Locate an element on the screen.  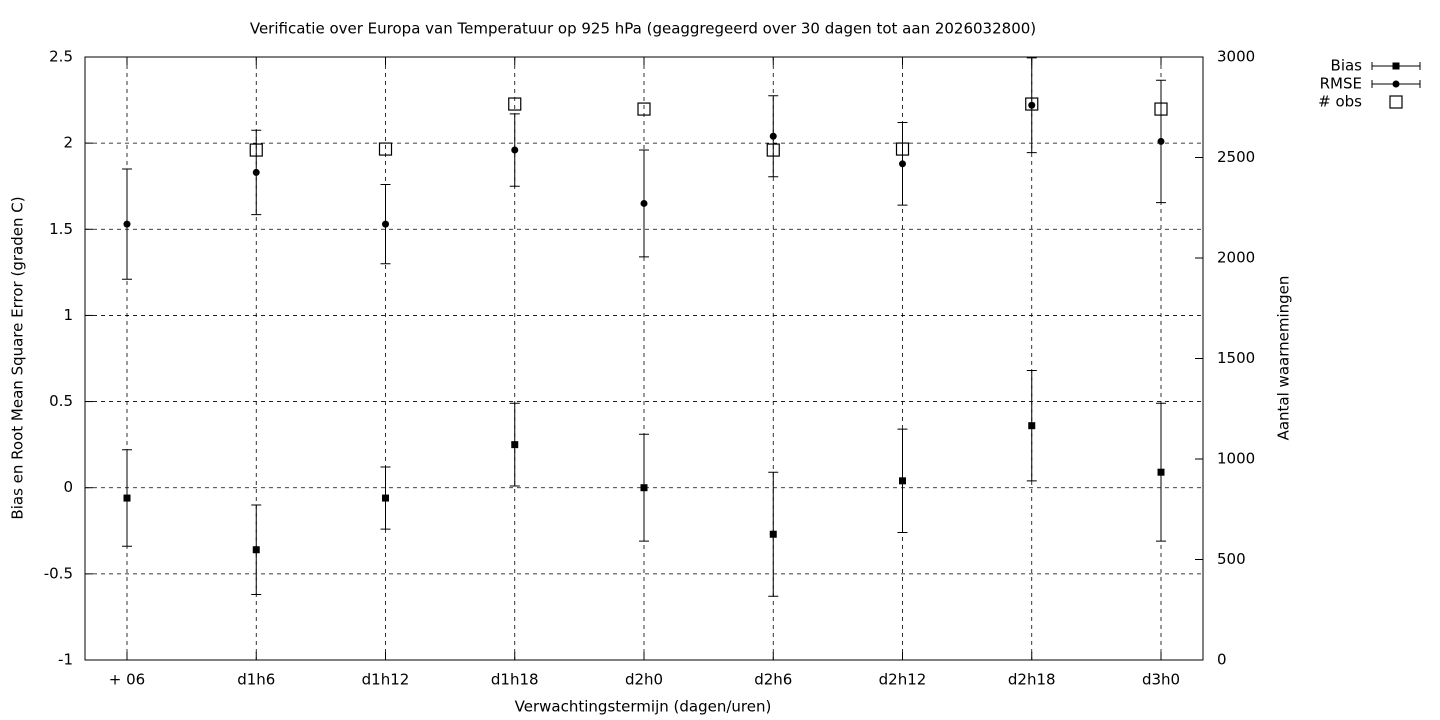
x-tick-label: d3h0 is located at coordinates (1161, 680).